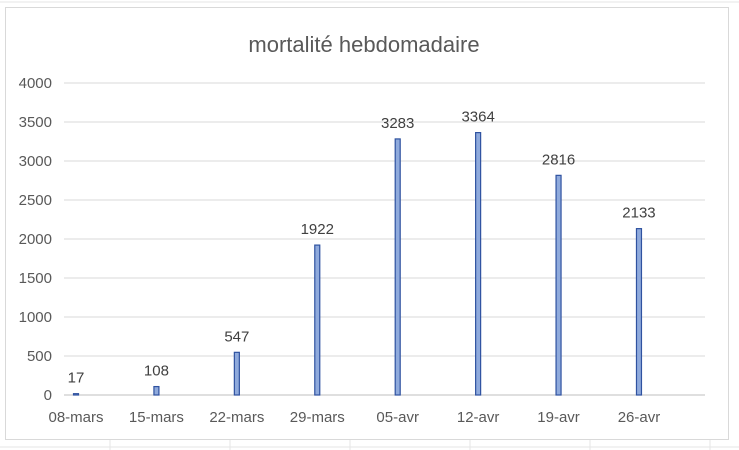  What do you see at coordinates (48, 395) in the screenshot?
I see `y-tick-label: 0` at bounding box center [48, 395].